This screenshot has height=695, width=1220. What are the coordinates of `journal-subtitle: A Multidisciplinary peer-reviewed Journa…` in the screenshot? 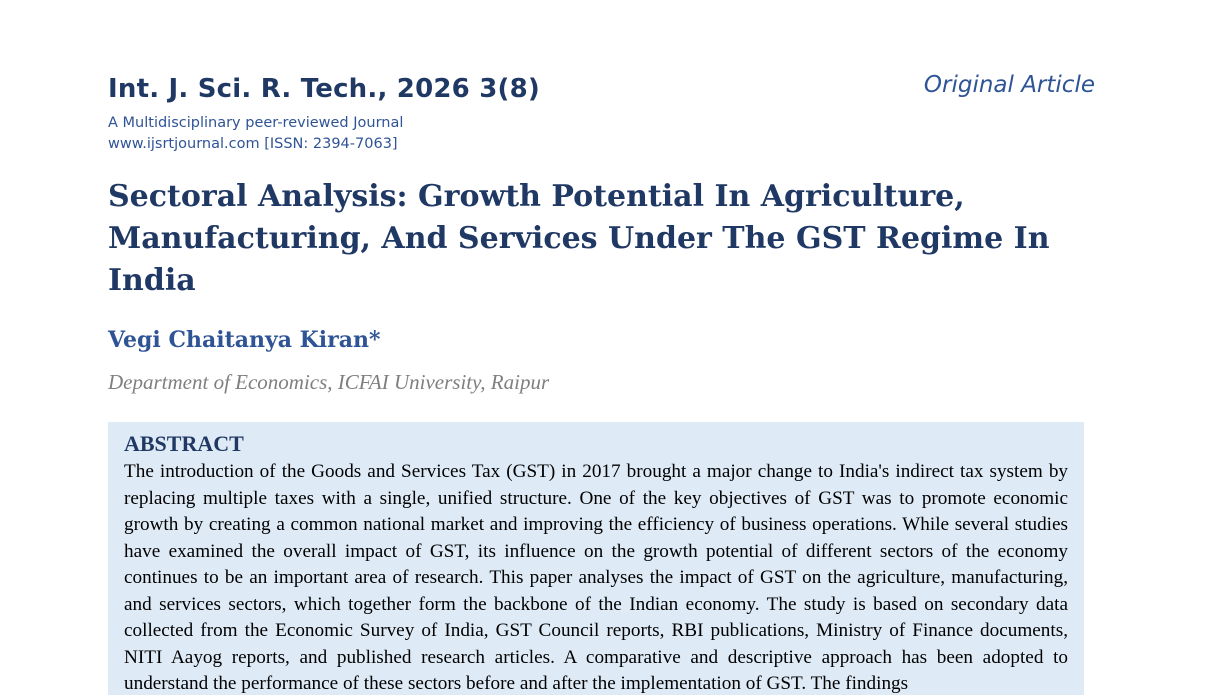 It's located at (256, 123).